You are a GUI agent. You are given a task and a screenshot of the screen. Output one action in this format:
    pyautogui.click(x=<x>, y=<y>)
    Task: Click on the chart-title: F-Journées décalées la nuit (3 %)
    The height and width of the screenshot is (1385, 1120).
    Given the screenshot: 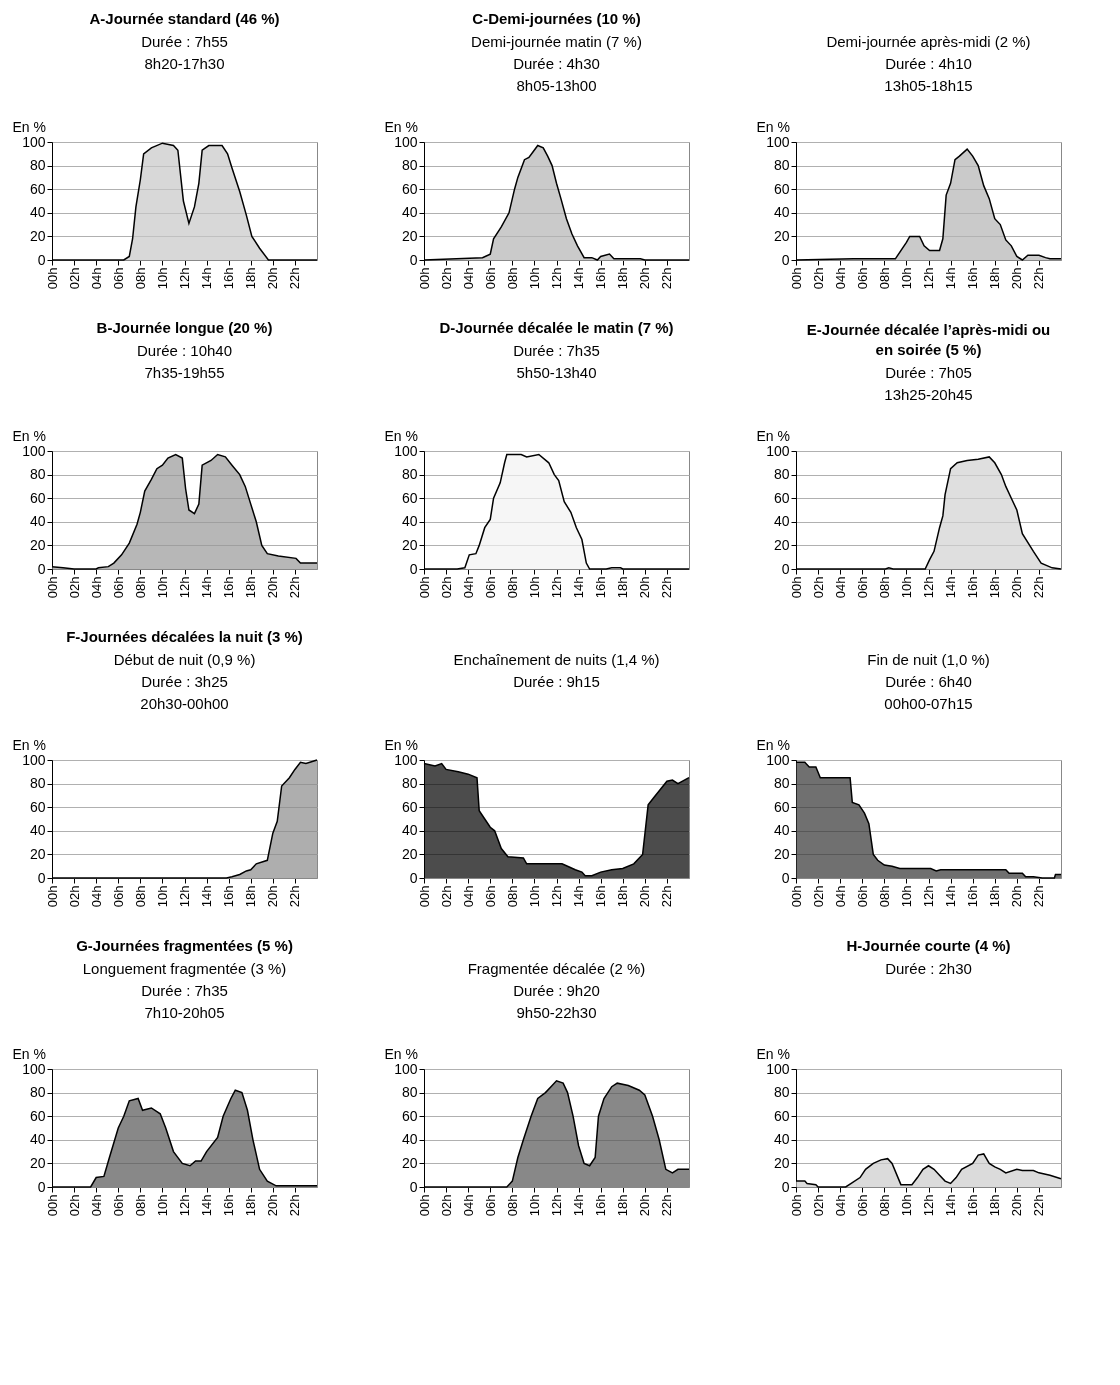 What is the action you would take?
    pyautogui.click(x=184, y=636)
    